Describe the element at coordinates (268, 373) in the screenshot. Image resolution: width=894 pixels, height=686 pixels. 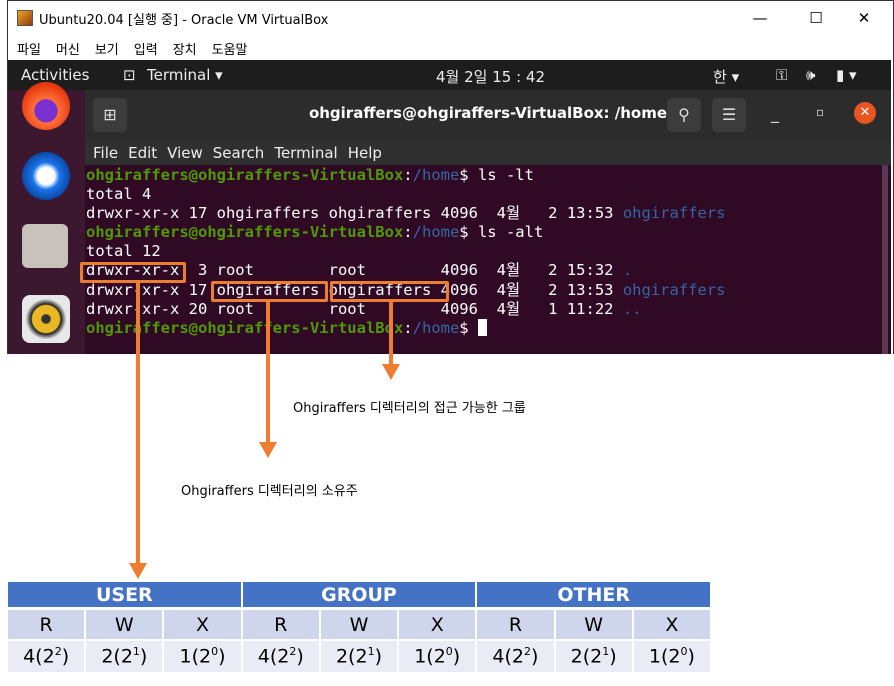
I see `owner-arrow` at that location.